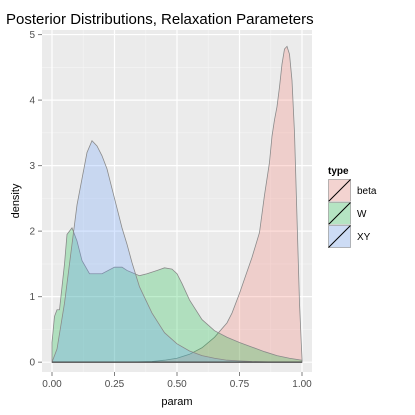  What do you see at coordinates (240, 384) in the screenshot?
I see `x-tick-label: 0.75` at bounding box center [240, 384].